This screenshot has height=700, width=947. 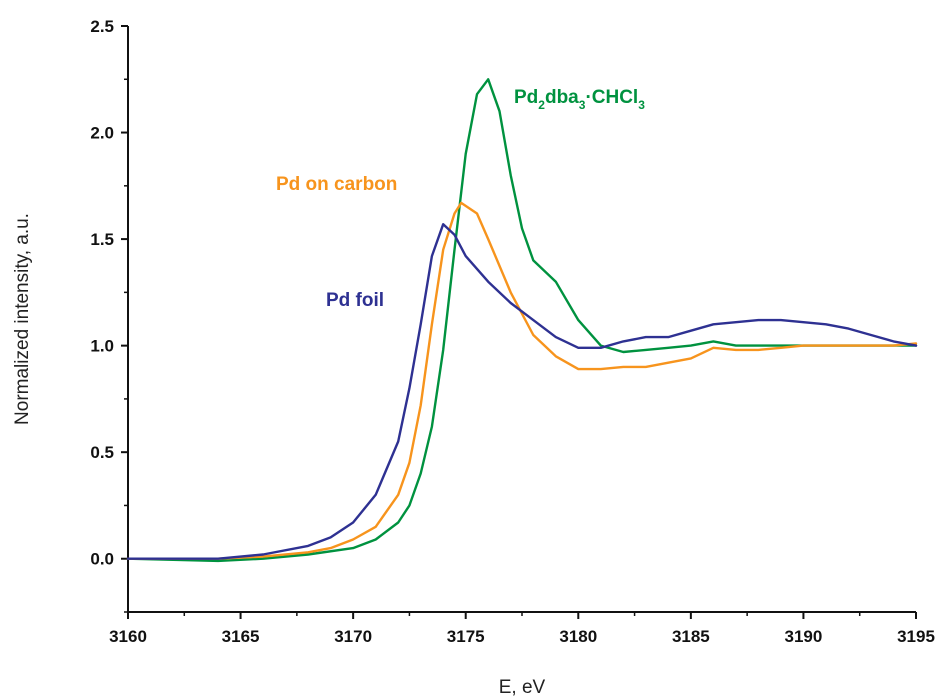 What do you see at coordinates (102, 133) in the screenshot?
I see `y-tick-label: 2.0` at bounding box center [102, 133].